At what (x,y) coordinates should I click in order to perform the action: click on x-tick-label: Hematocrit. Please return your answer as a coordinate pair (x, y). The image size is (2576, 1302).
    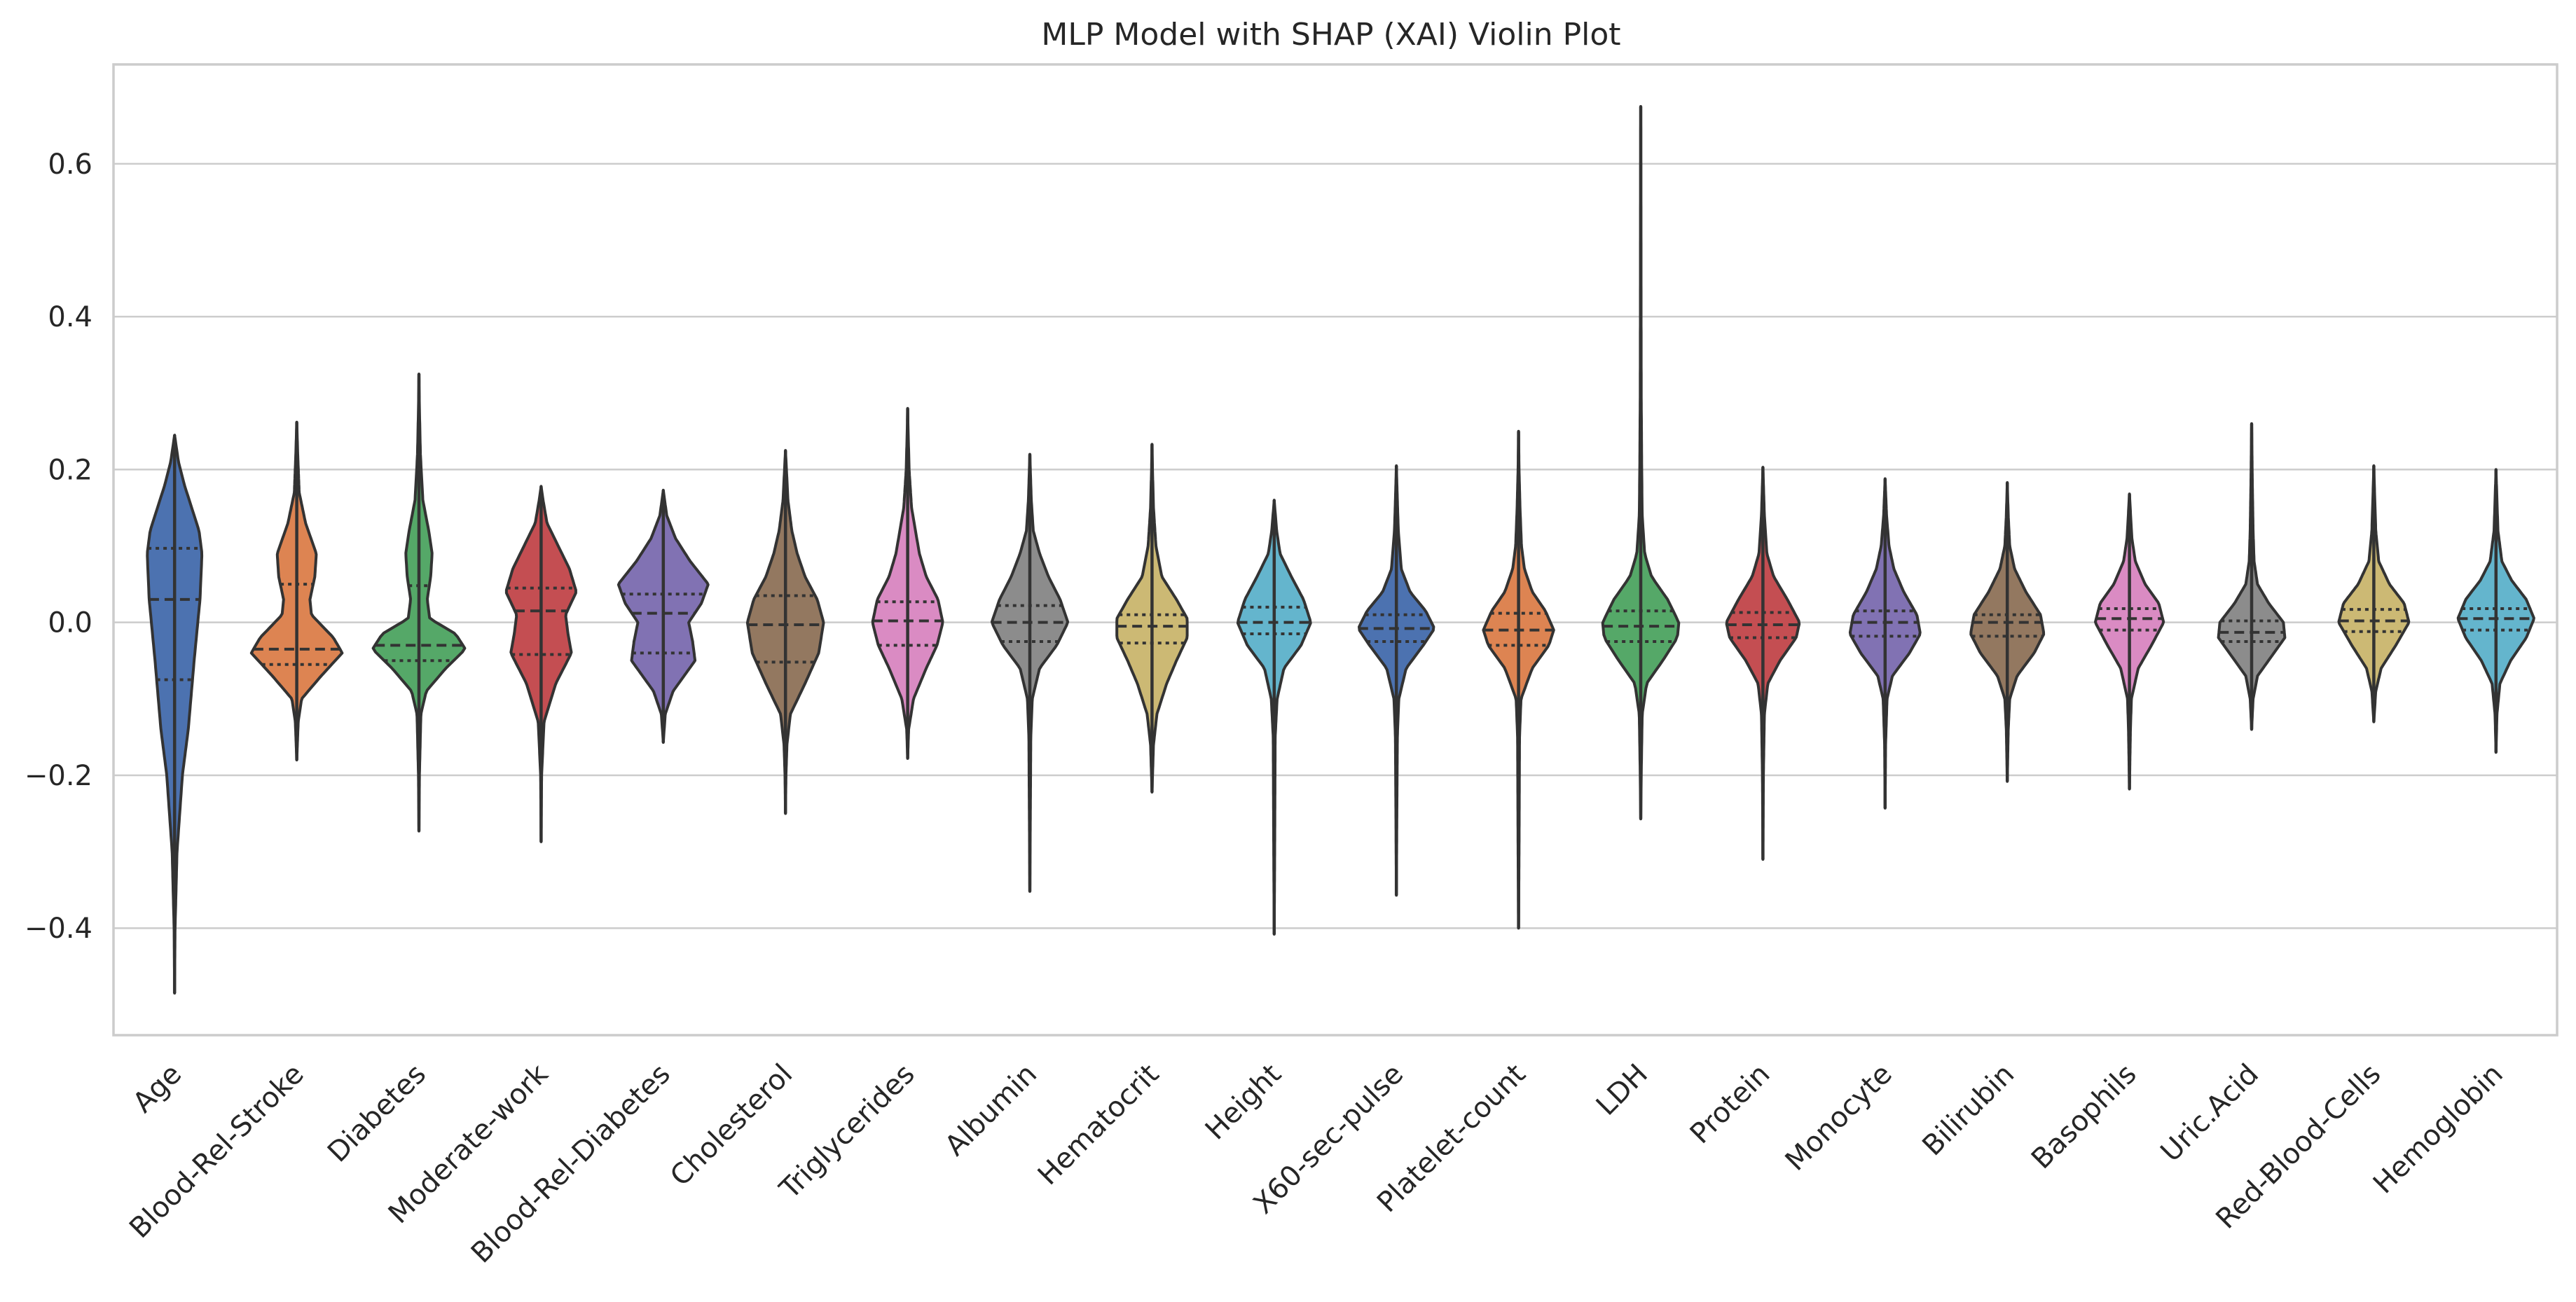
    Looking at the image, I should click on (1099, 1125).